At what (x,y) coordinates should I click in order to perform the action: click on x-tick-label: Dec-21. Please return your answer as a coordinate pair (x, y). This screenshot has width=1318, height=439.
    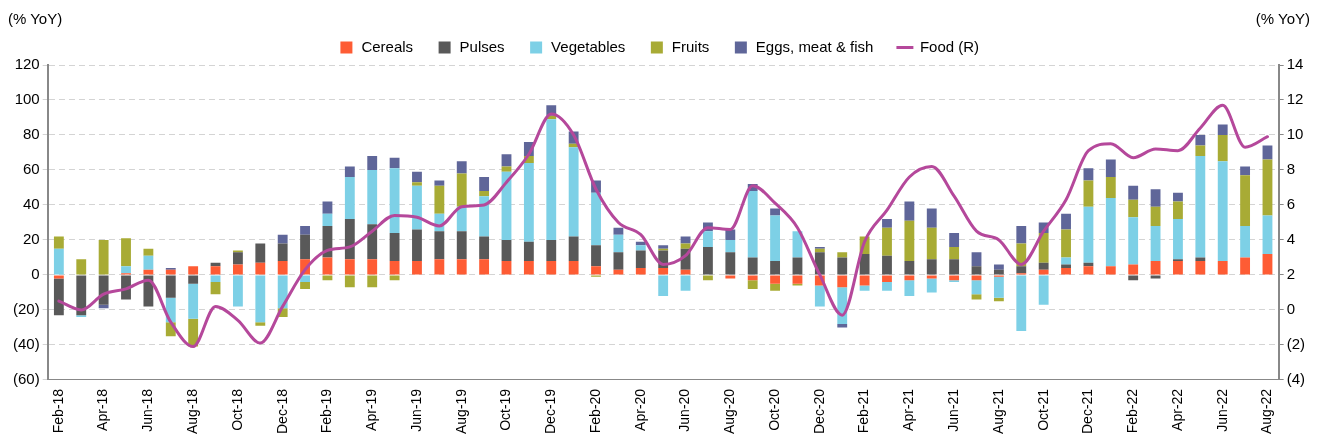
    Looking at the image, I should click on (1087, 411).